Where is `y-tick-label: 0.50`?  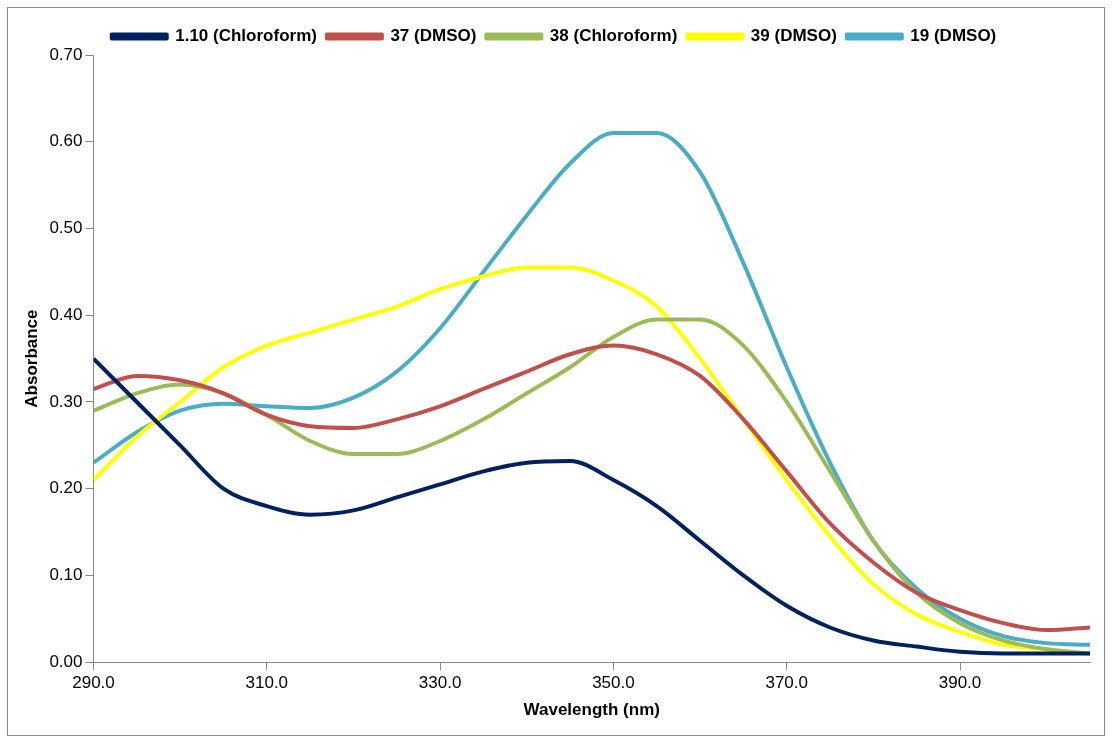 y-tick-label: 0.50 is located at coordinates (66, 228).